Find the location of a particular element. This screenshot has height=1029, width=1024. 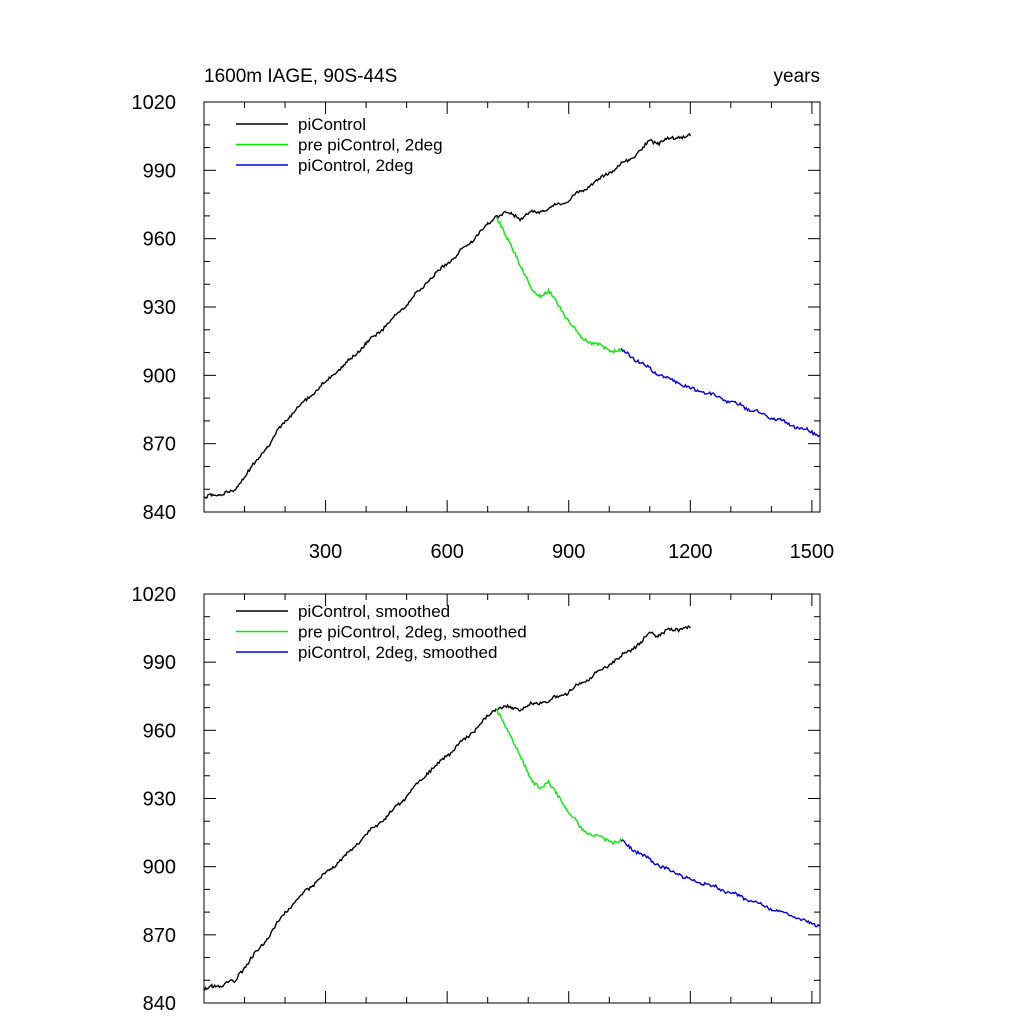

series-line-picontrol-2deg-smoothed is located at coordinates (720, 883).